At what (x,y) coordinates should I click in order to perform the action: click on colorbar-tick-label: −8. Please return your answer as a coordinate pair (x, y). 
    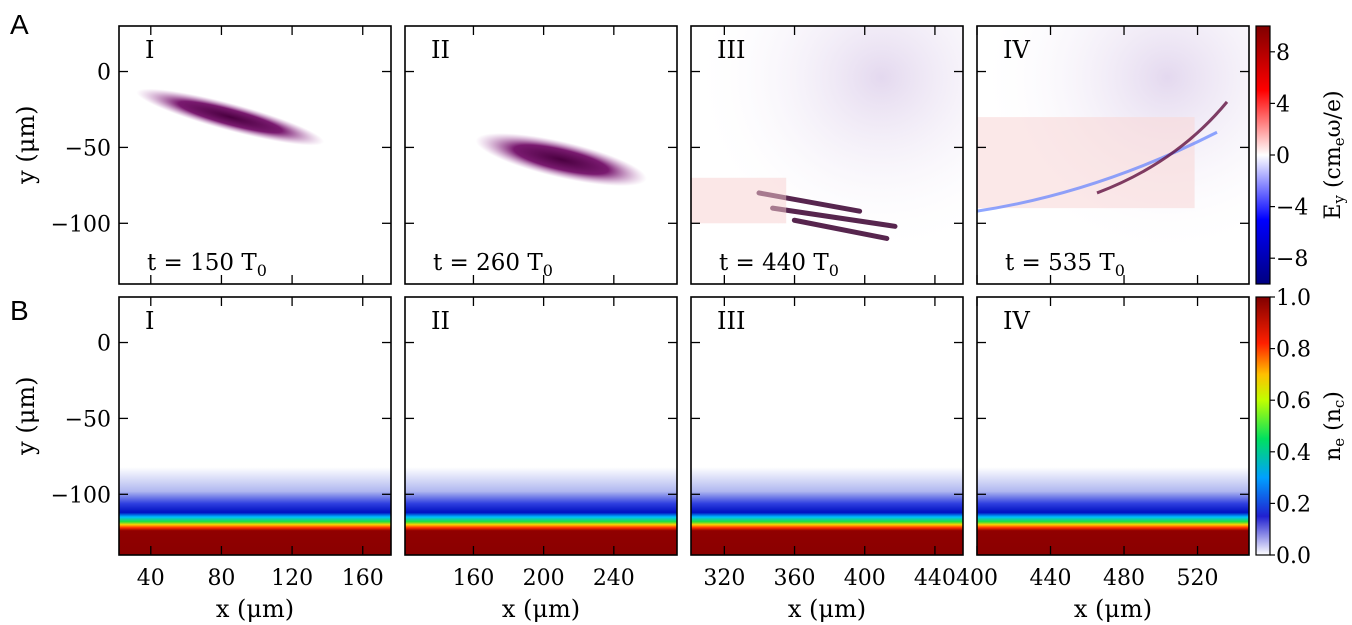
    Looking at the image, I should click on (1292, 259).